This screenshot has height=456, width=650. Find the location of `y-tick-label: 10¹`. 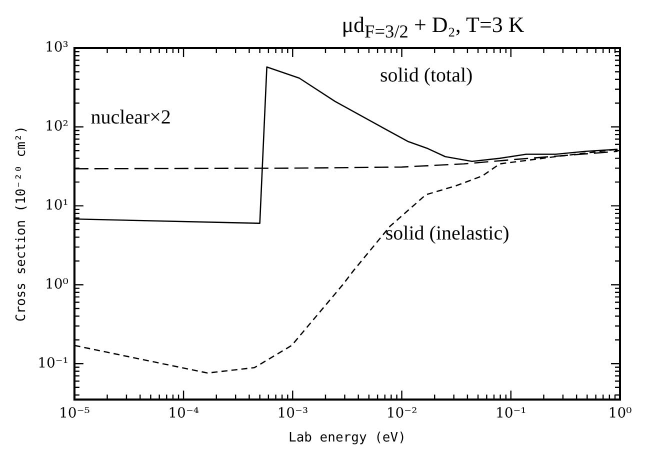

y-tick-label: 10¹ is located at coordinates (56, 205).